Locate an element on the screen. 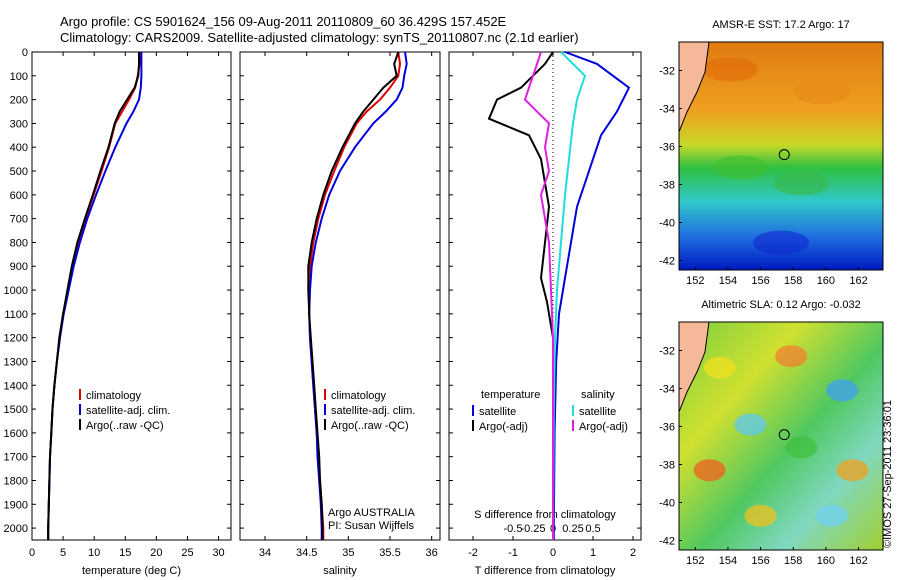 This screenshot has width=900, height=580. x-tick-label: 35 is located at coordinates (348, 553).